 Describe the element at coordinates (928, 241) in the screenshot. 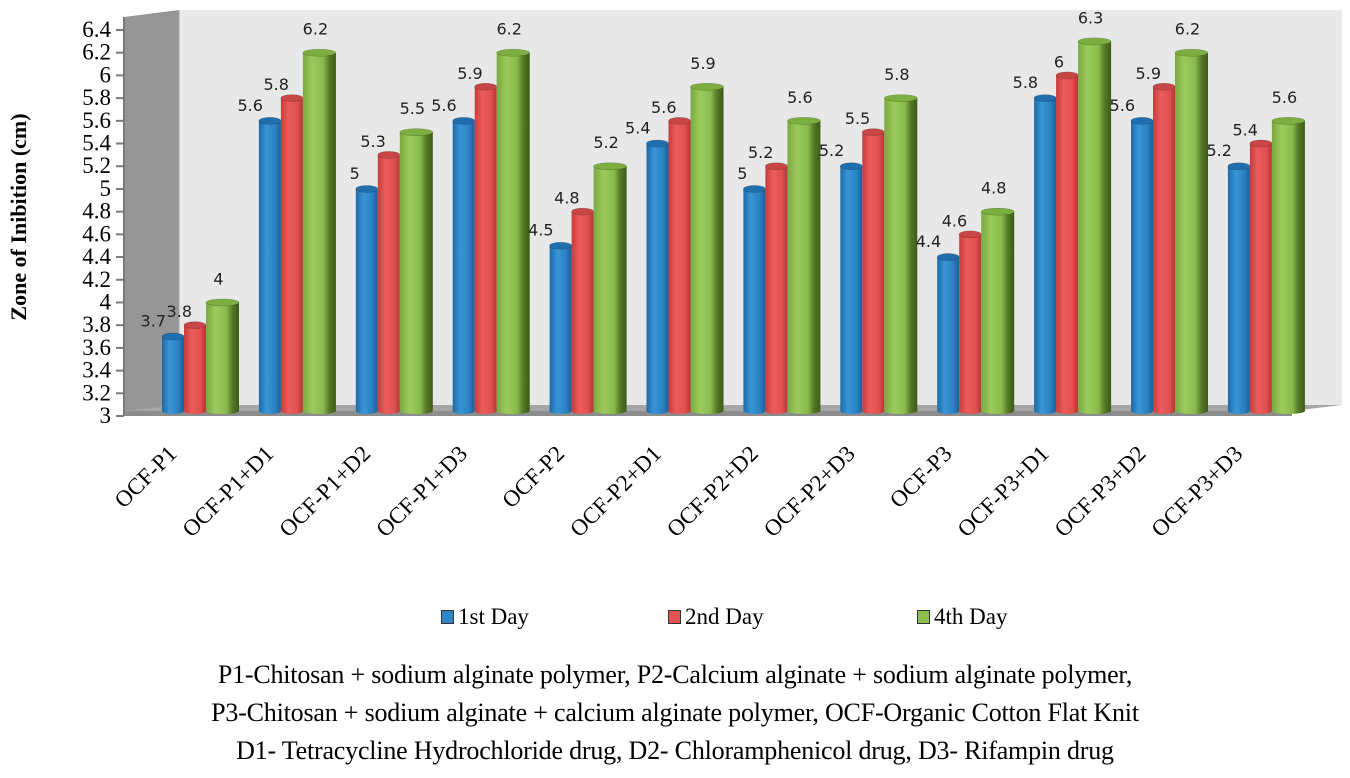

I see `data-label-1st-day: 4.4` at that location.